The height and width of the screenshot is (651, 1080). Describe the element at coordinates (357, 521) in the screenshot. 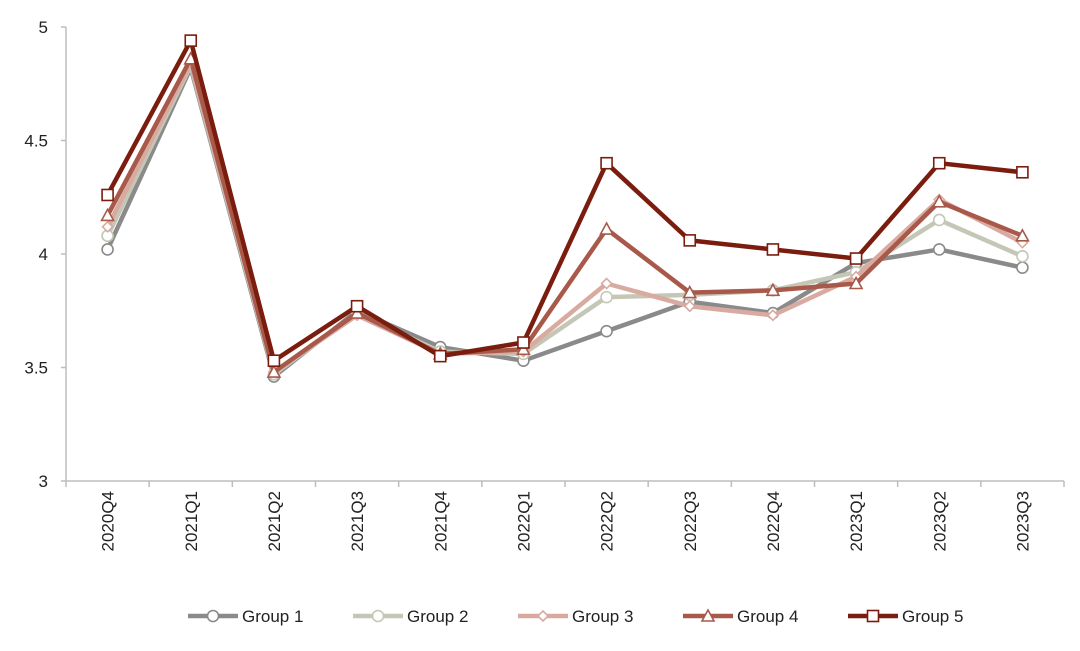

I see `x-tick-label: 2021Q3` at that location.